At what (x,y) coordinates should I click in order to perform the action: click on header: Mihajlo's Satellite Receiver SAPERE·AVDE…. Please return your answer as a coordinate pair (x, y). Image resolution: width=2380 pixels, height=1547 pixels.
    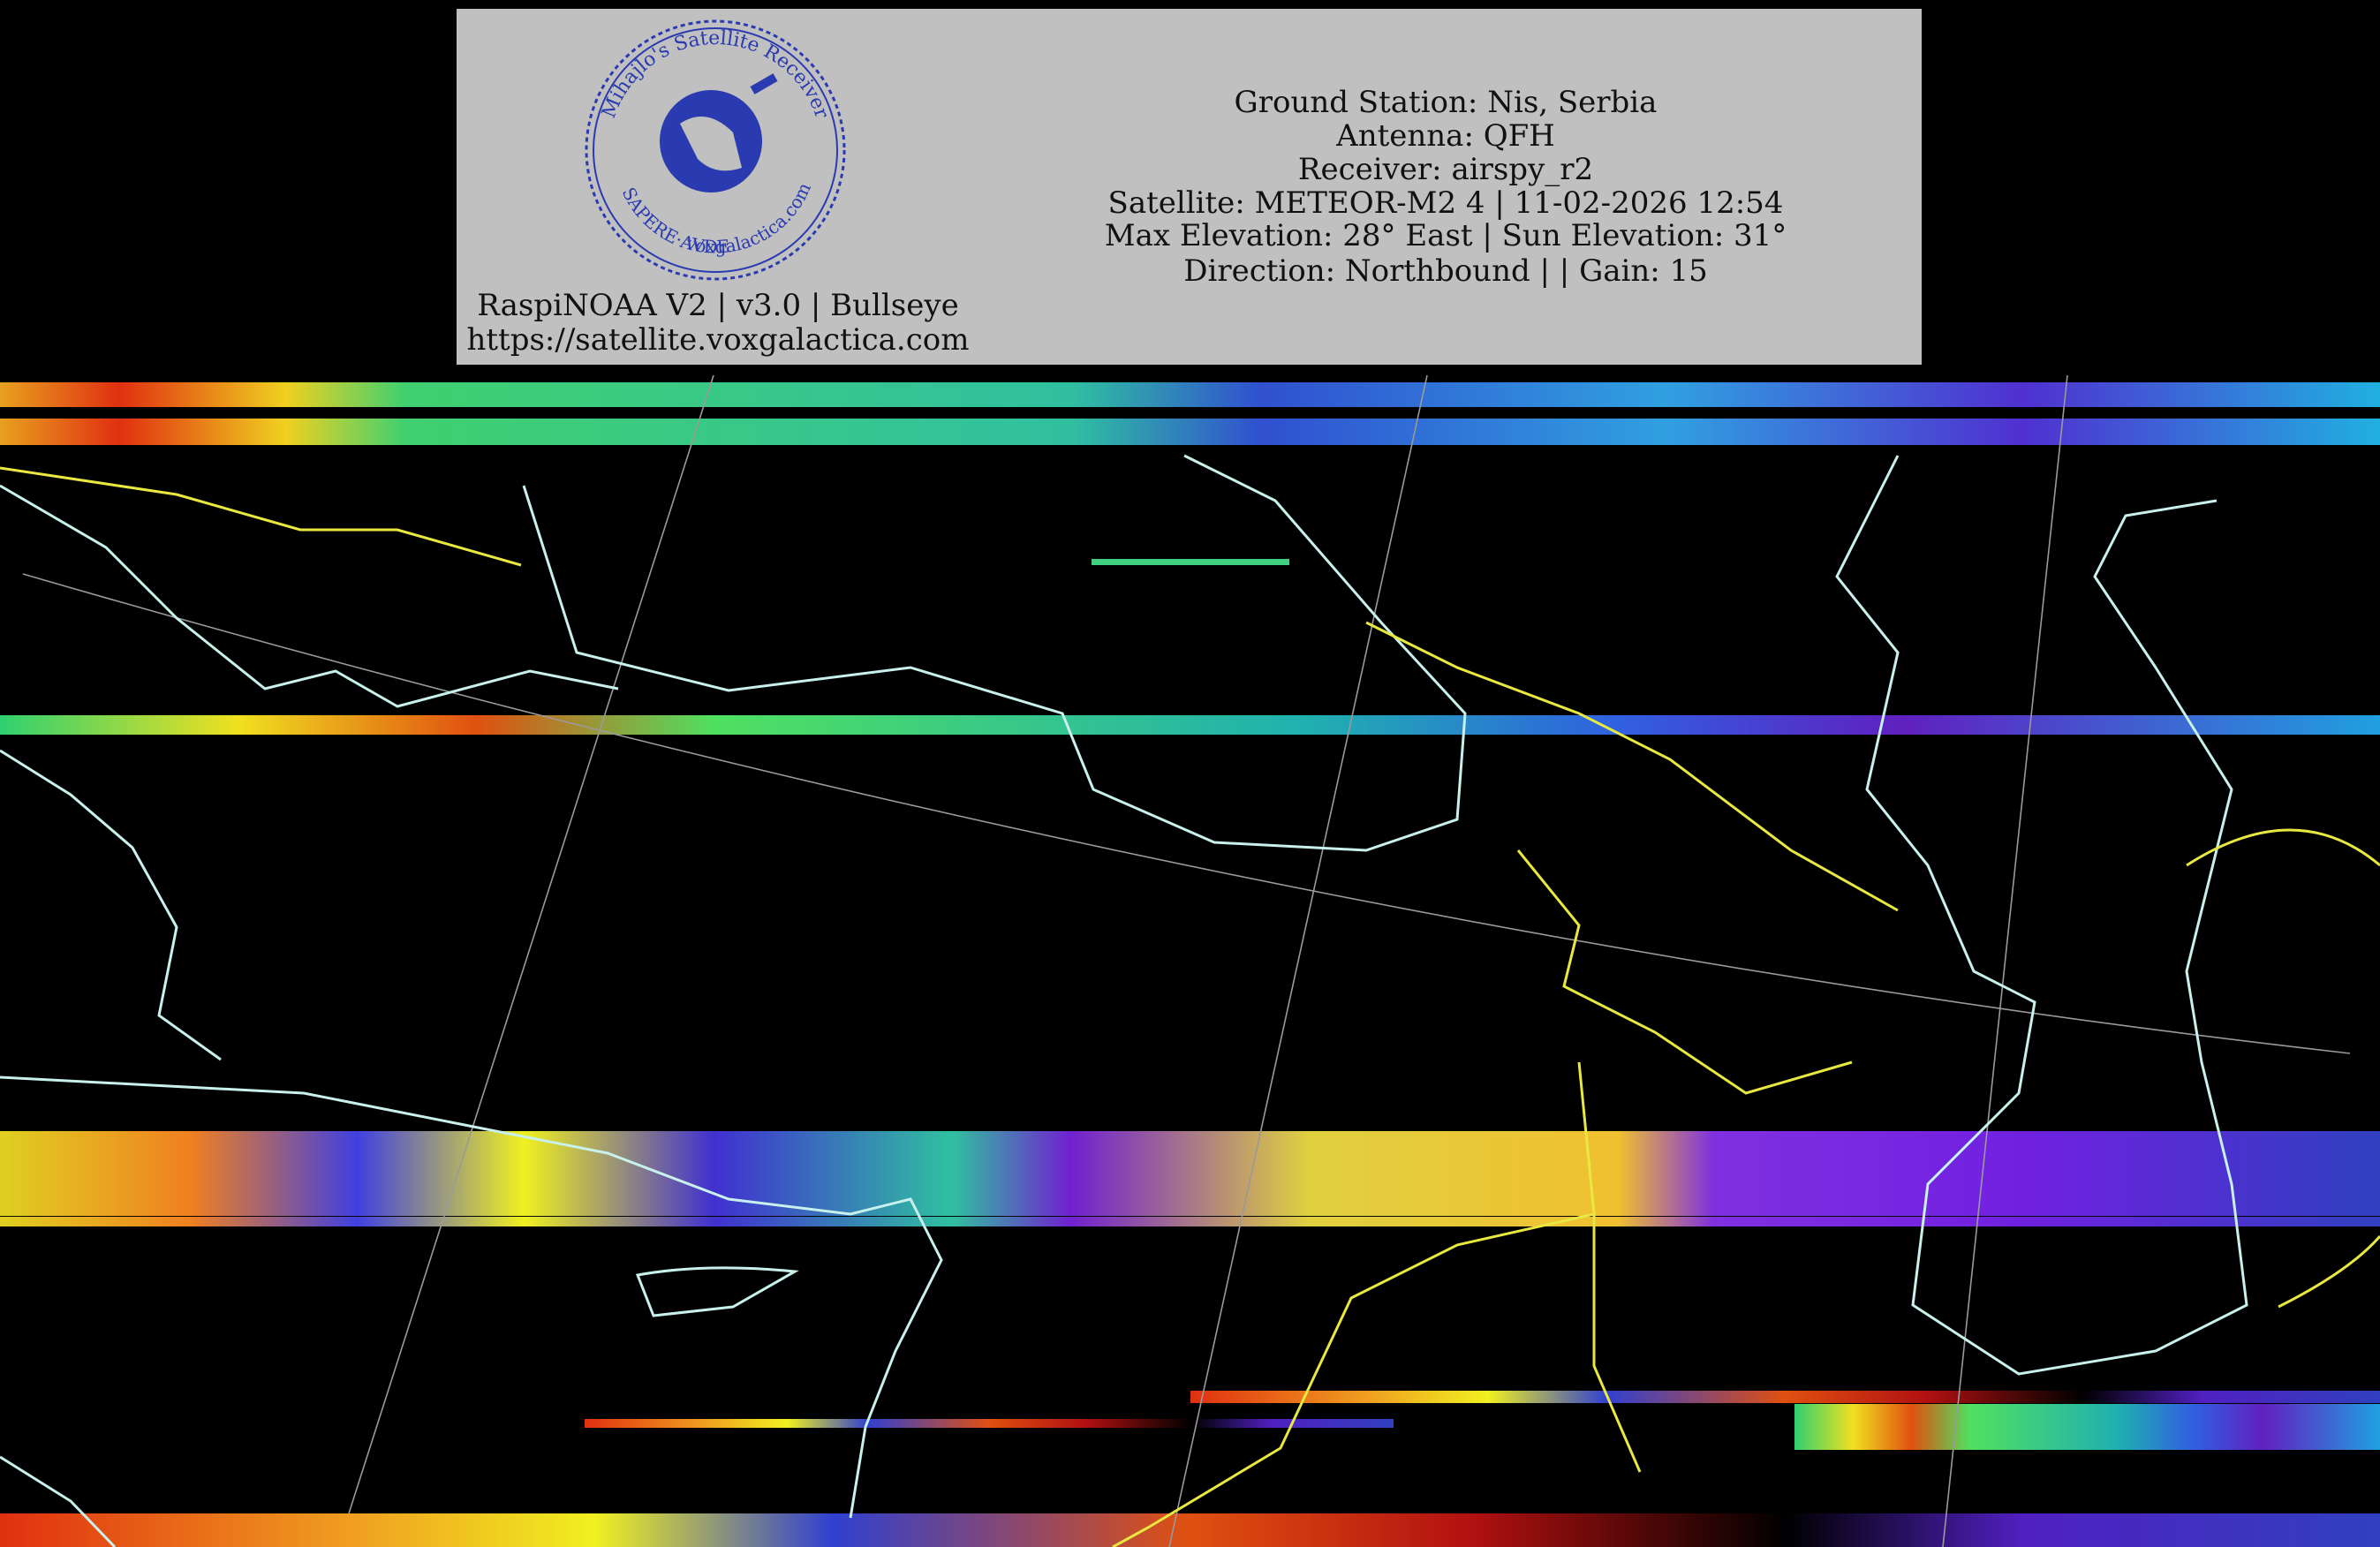
    Looking at the image, I should click on (1189, 187).